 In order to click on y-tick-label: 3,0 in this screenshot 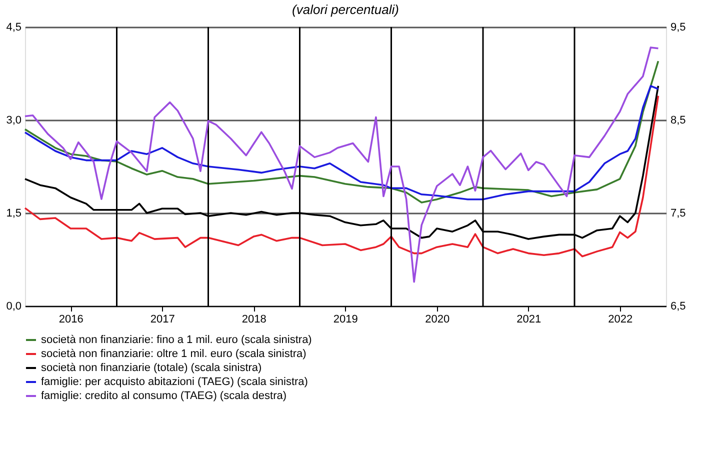, I will do `click(14, 120)`.